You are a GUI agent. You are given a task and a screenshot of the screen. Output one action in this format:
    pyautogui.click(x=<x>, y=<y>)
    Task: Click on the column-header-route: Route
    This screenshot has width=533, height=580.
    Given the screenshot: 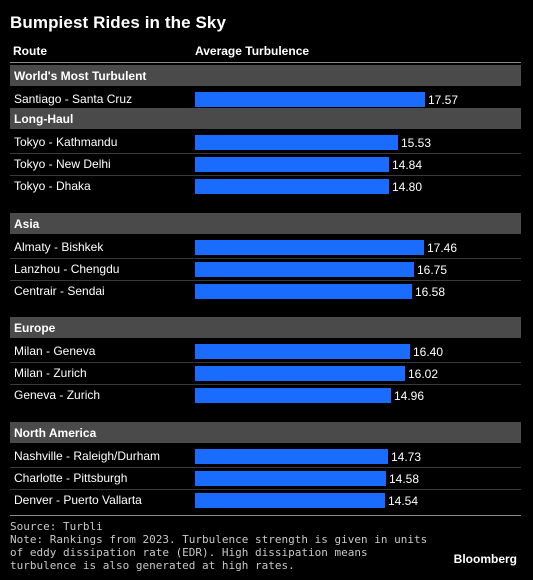 What is the action you would take?
    pyautogui.click(x=30, y=51)
    